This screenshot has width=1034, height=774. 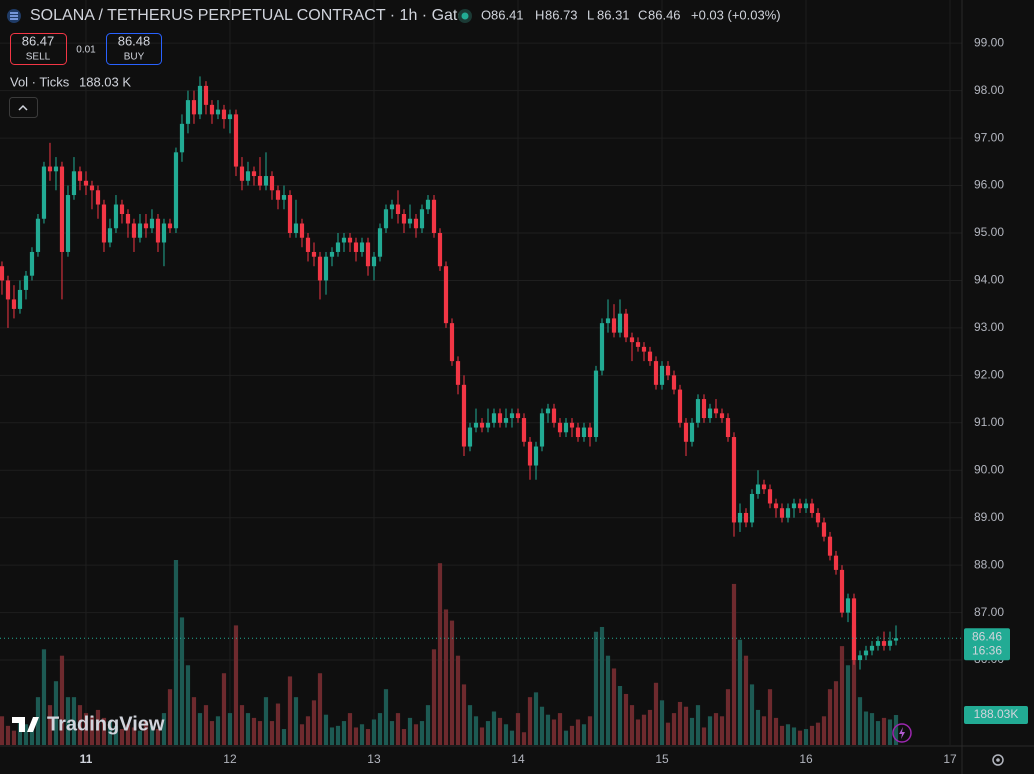 What do you see at coordinates (230, 759) in the screenshot?
I see `x-tick-label: 12` at bounding box center [230, 759].